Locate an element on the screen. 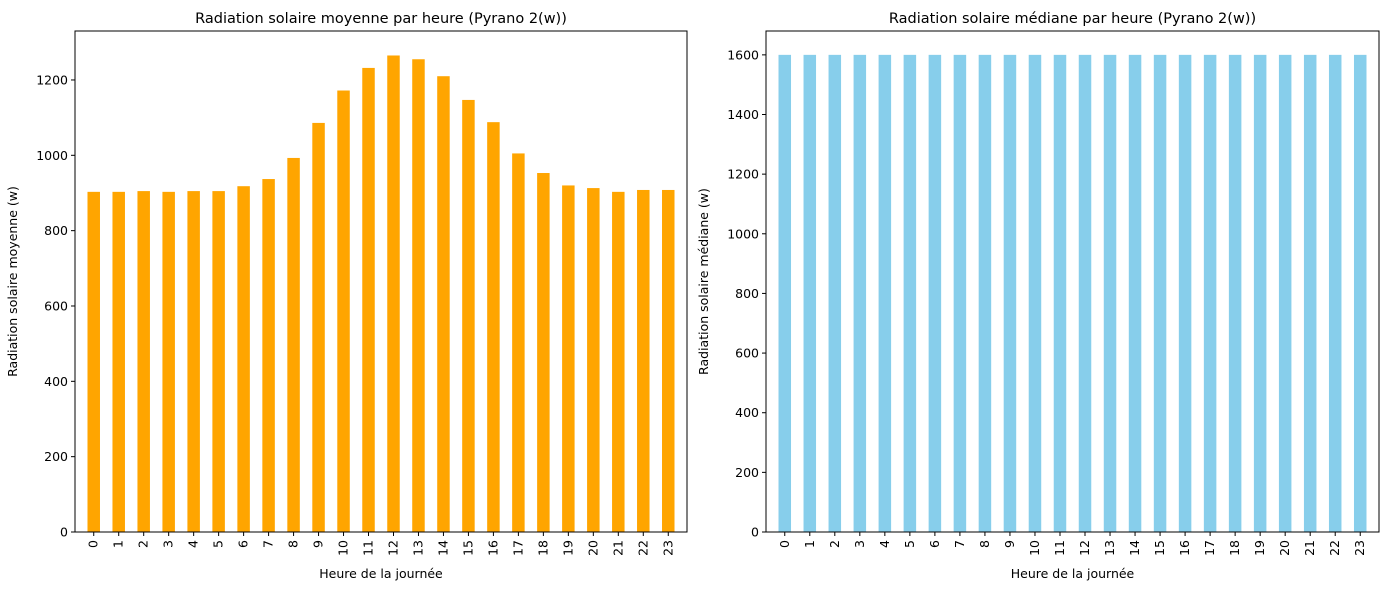 The width and height of the screenshot is (1389, 590). y-axis-ticks: 0 200 400 600 800 1000 1200 1400 1600 is located at coordinates (746, 293).